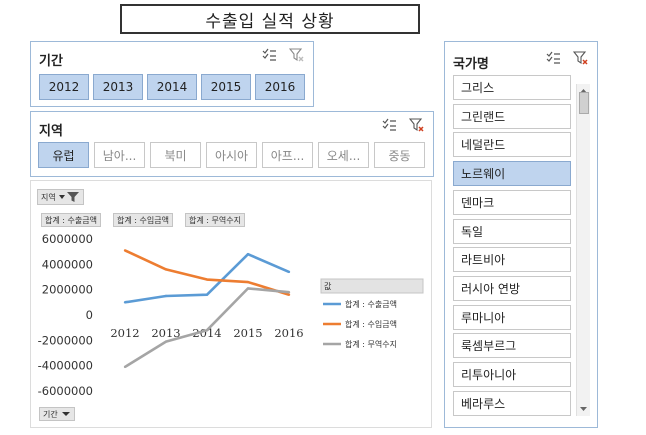 The width and height of the screenshot is (646, 435). Describe the element at coordinates (512, 202) in the screenshot. I see `country-list-item-4: 덴마크` at that location.